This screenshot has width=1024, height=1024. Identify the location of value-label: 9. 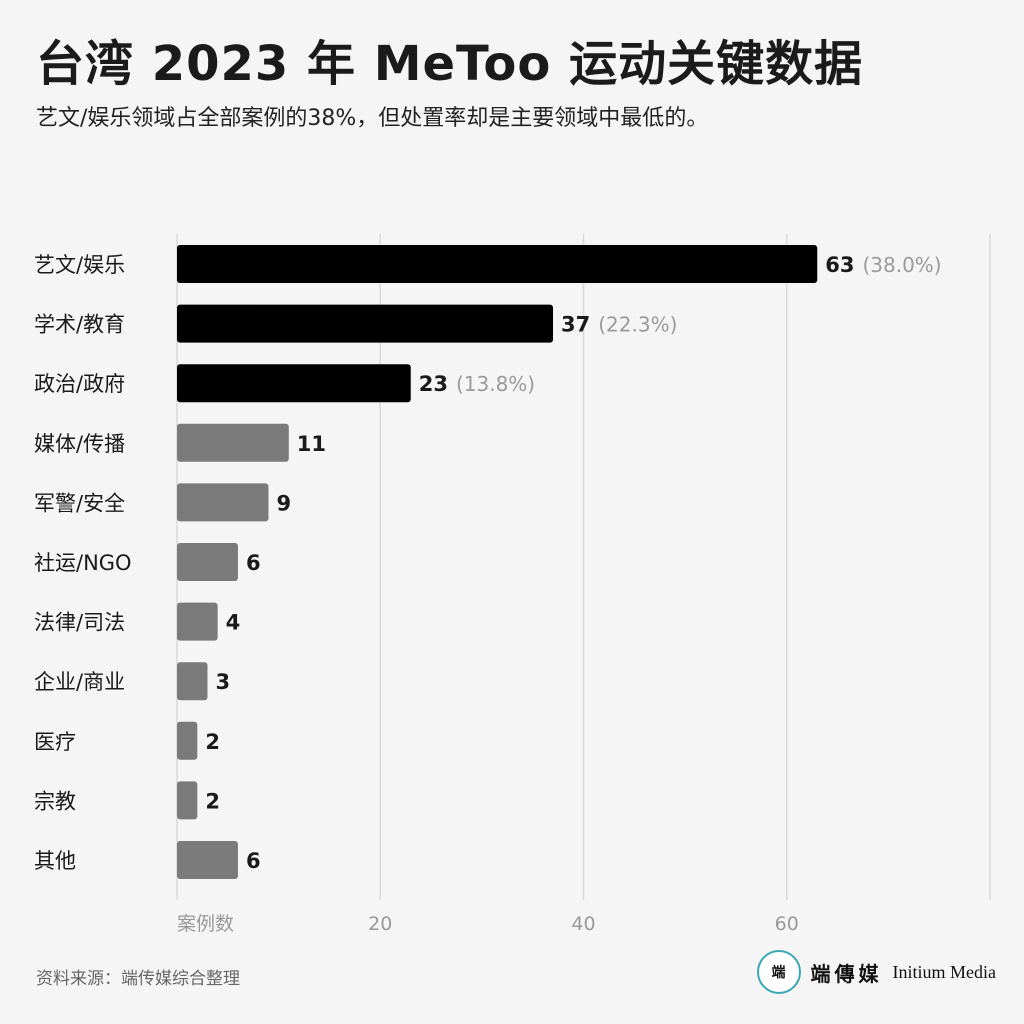
(283, 503).